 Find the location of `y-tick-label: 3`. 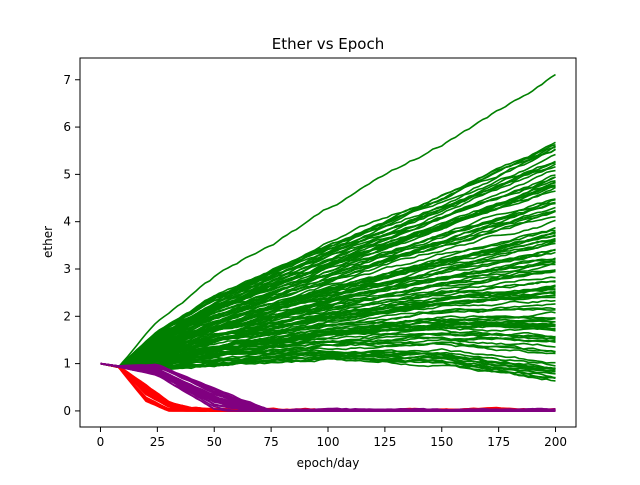

y-tick-label: 3 is located at coordinates (67, 269).